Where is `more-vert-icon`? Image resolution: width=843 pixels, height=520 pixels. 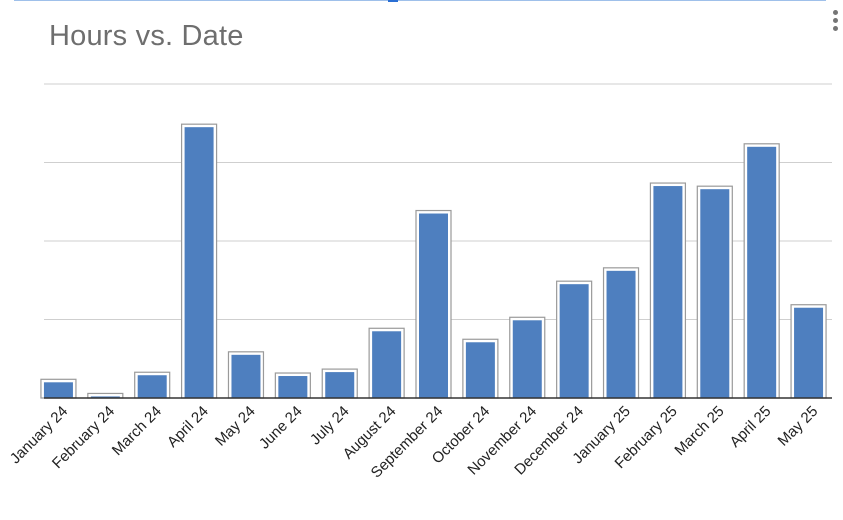
more-vert-icon is located at coordinates (835, 23).